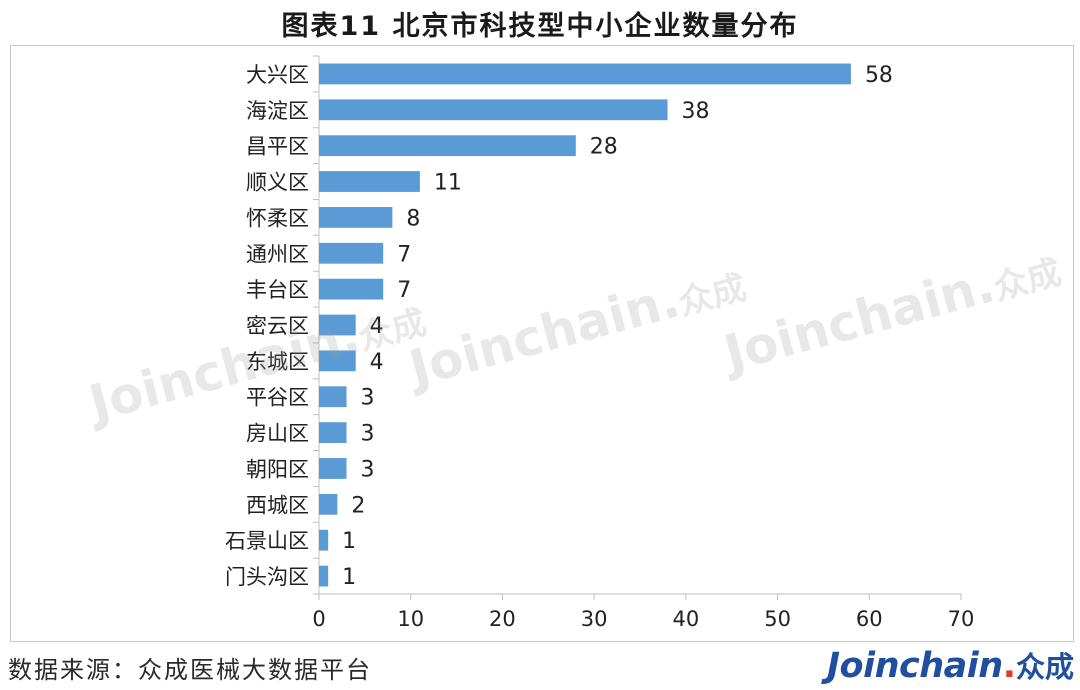  Describe the element at coordinates (267, 577) in the screenshot. I see `category-label: 门头沟区` at that location.